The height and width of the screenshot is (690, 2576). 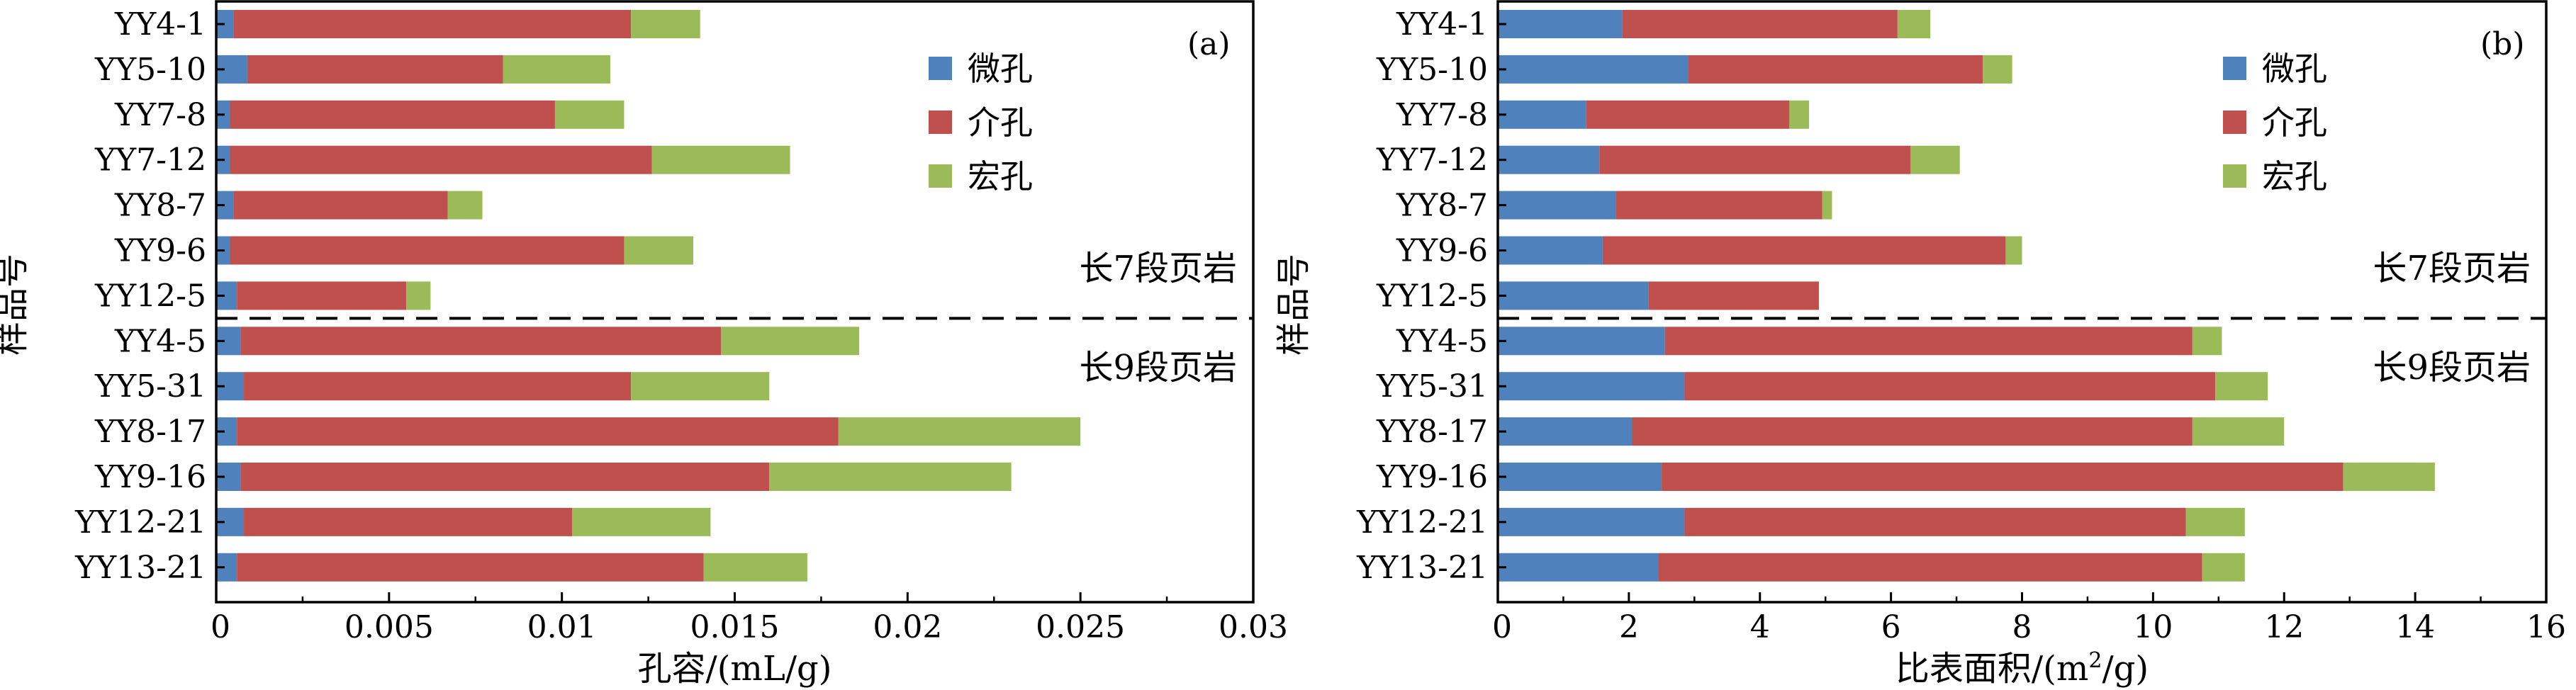 I want to click on bar-segment-YY8-7-s0, so click(x=1557, y=205).